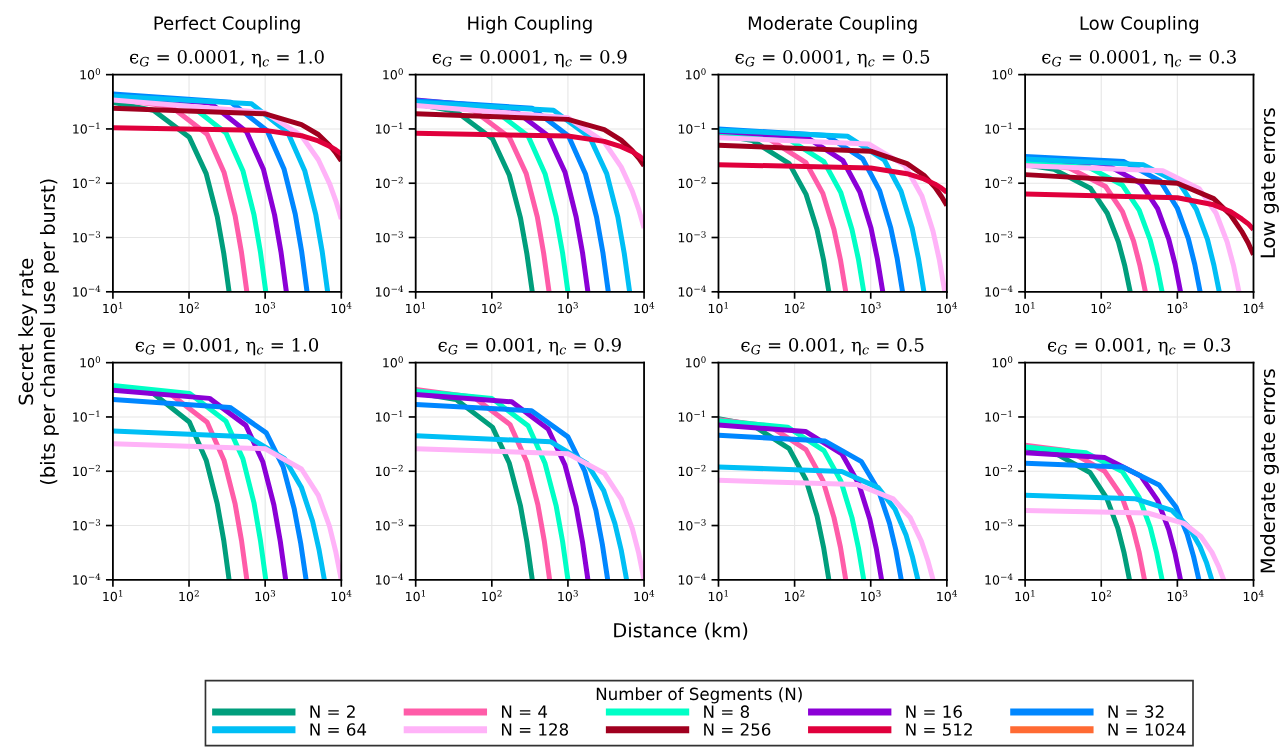 Image resolution: width=1283 pixels, height=754 pixels. I want to click on y-axis-title: Secret key rate (bits per channel use per burst), so click(38, 332).